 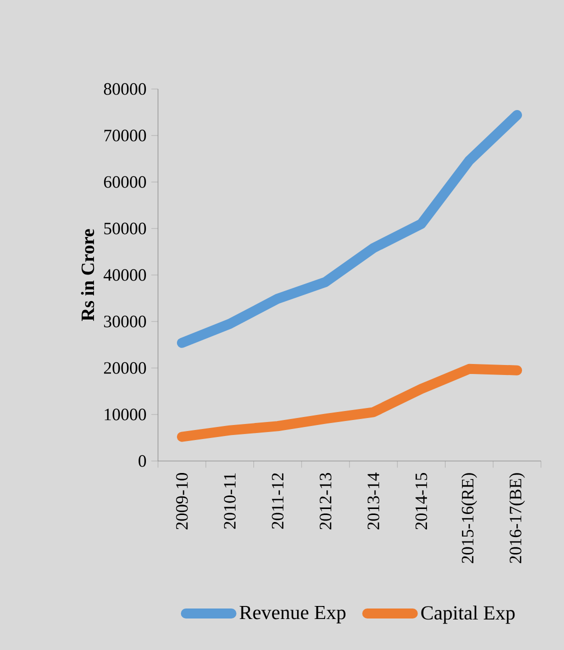 What do you see at coordinates (278, 501) in the screenshot?
I see `x-tick-label: 2011-12` at bounding box center [278, 501].